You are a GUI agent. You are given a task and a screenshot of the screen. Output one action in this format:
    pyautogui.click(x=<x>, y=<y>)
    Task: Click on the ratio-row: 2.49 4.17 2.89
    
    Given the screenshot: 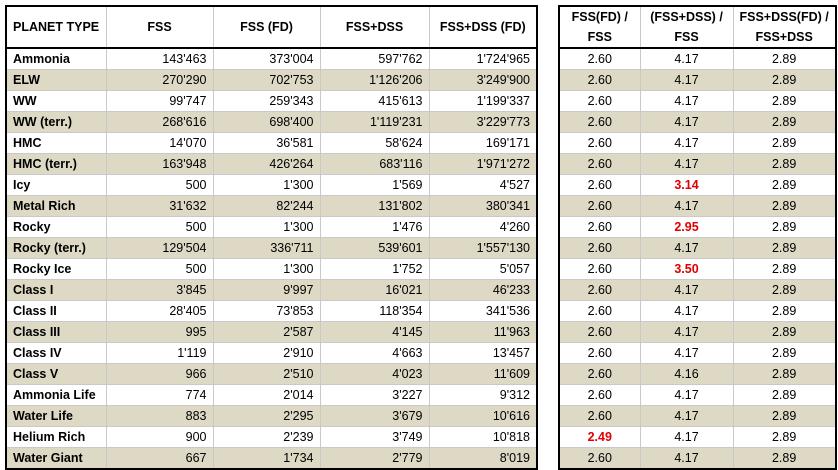 What is the action you would take?
    pyautogui.click(x=697, y=437)
    